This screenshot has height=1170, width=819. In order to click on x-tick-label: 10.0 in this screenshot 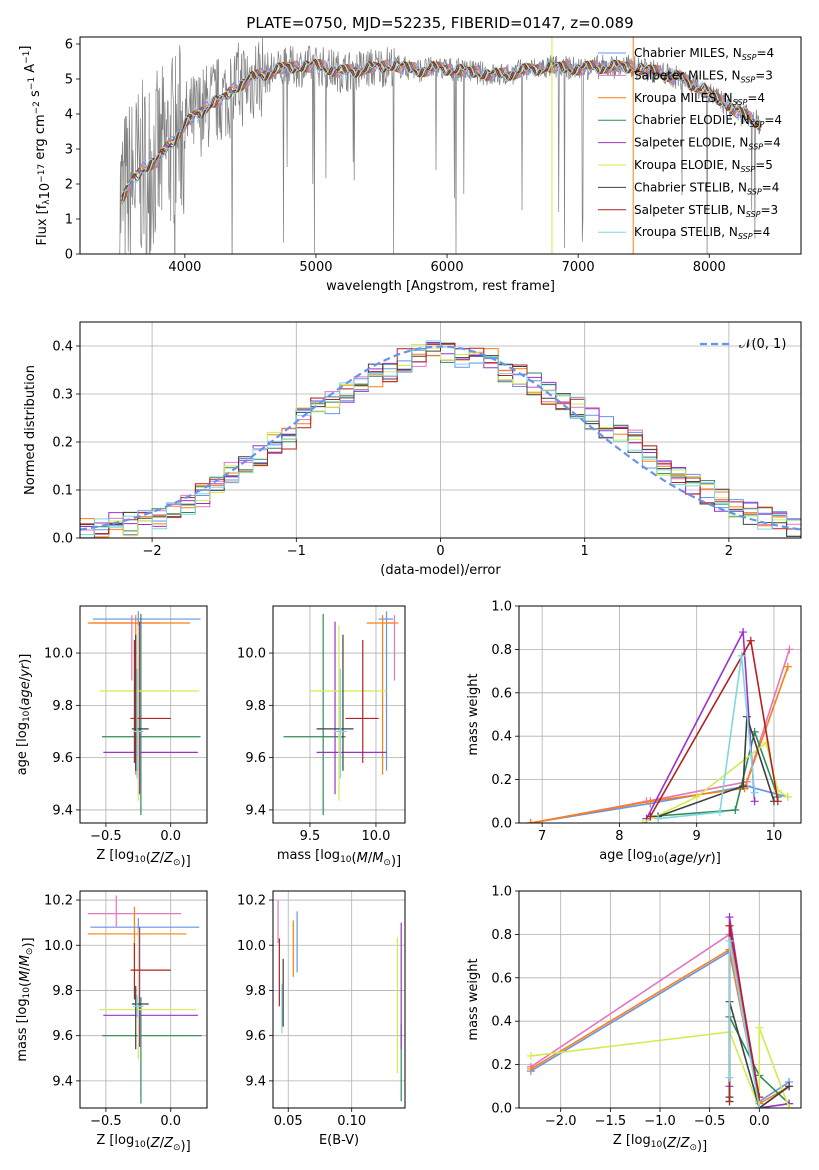, I will do `click(375, 836)`.